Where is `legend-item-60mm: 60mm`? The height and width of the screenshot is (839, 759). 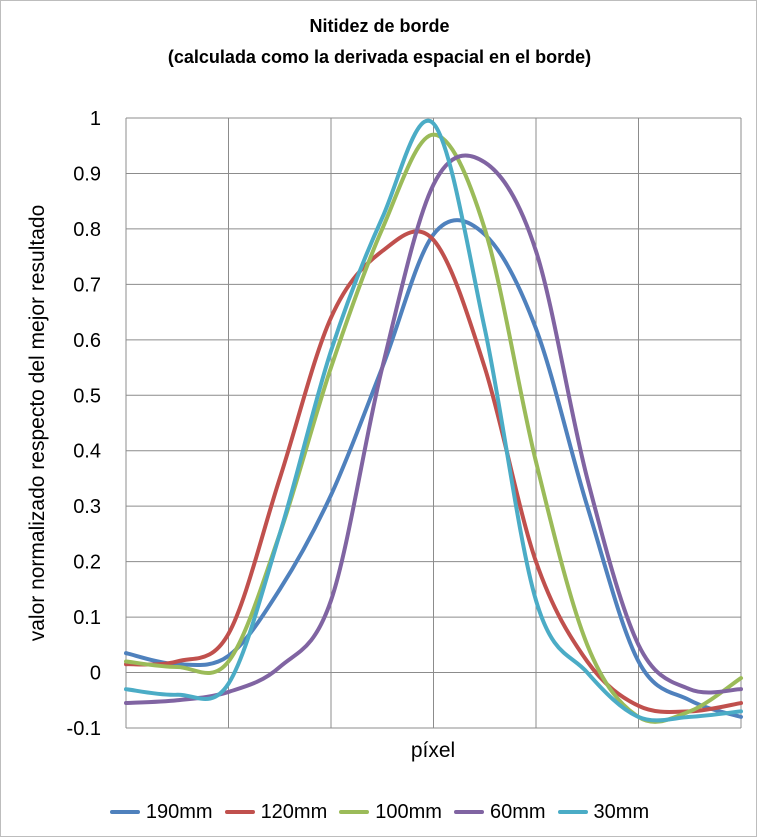
legend-item-60mm: 60mm is located at coordinates (499, 812).